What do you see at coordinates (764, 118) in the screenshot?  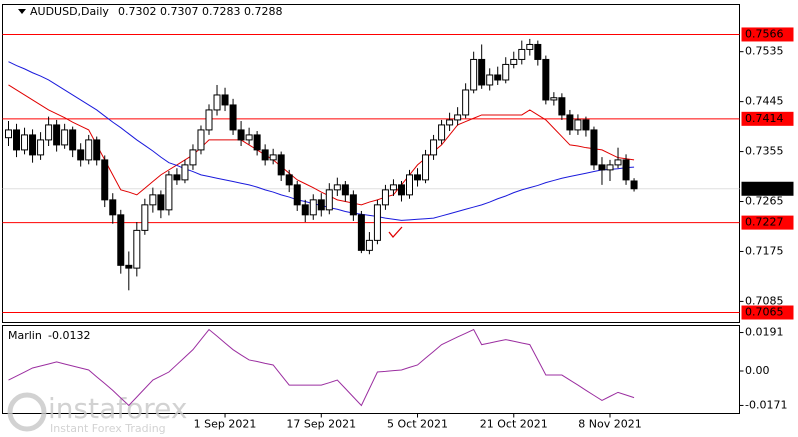 I see `level-label: 0.7414` at bounding box center [764, 118].